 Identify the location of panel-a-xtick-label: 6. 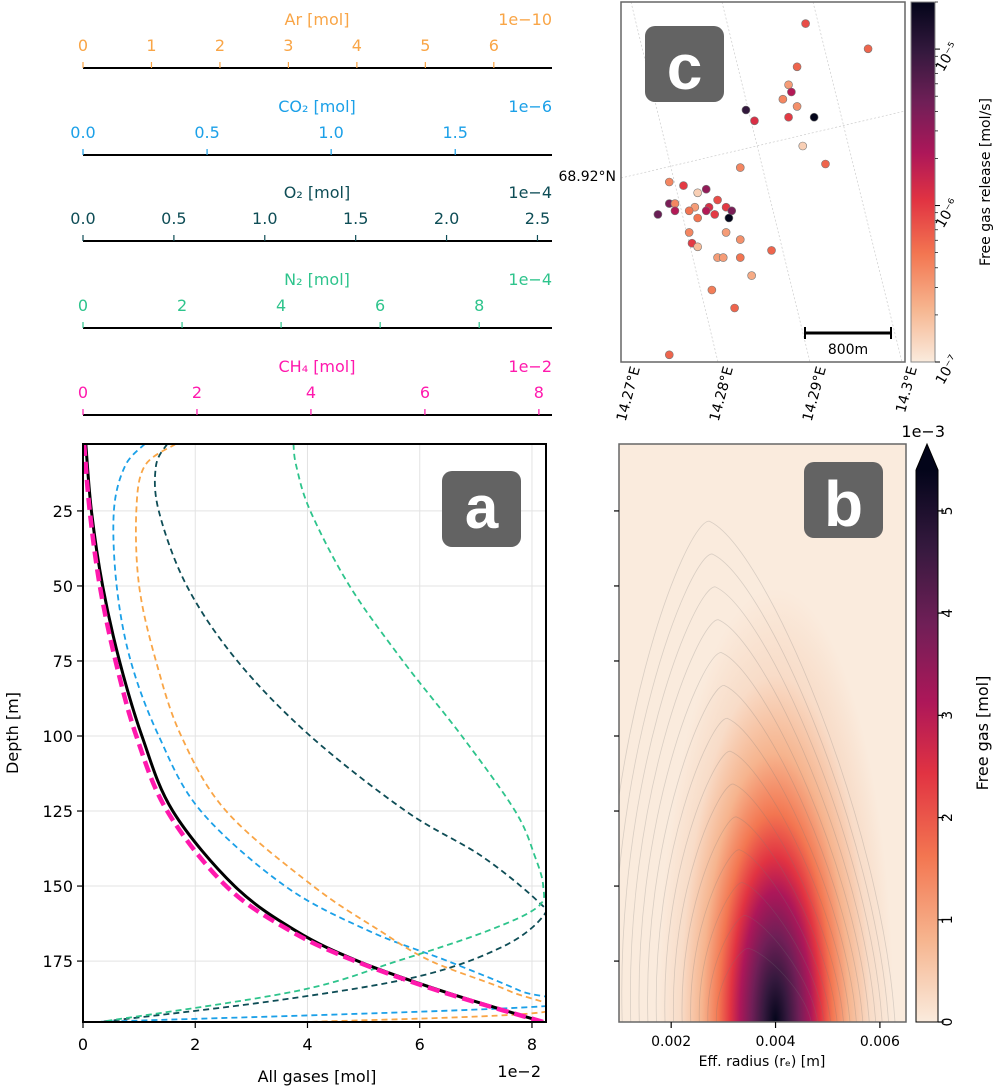
(420, 1044).